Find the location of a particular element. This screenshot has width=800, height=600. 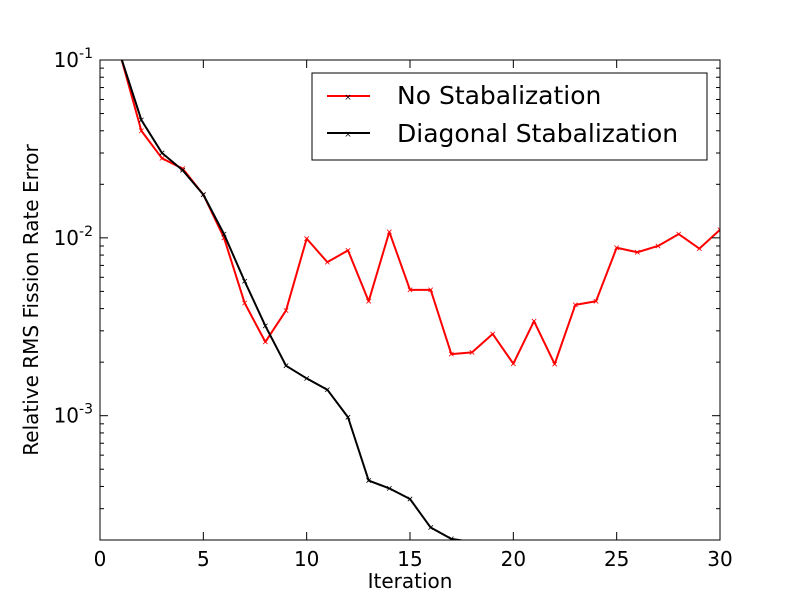

x-tick-label: 15 is located at coordinates (409, 559).